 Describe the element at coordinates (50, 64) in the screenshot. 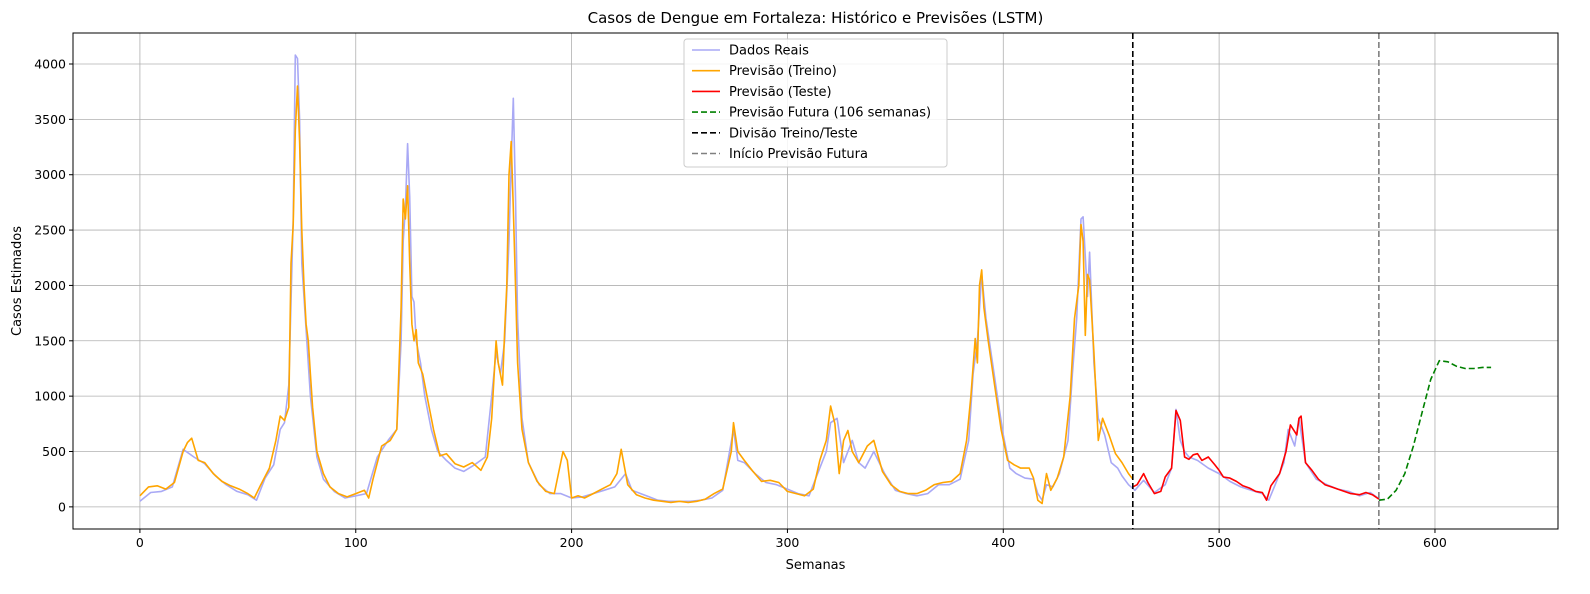

I see `y-tick-label: 4000` at that location.